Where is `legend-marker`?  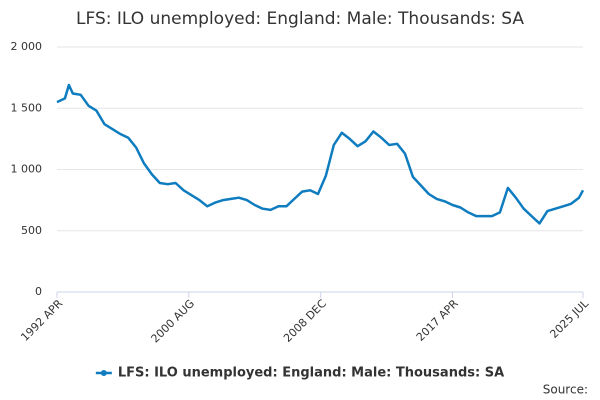
legend-marker is located at coordinates (103, 373).